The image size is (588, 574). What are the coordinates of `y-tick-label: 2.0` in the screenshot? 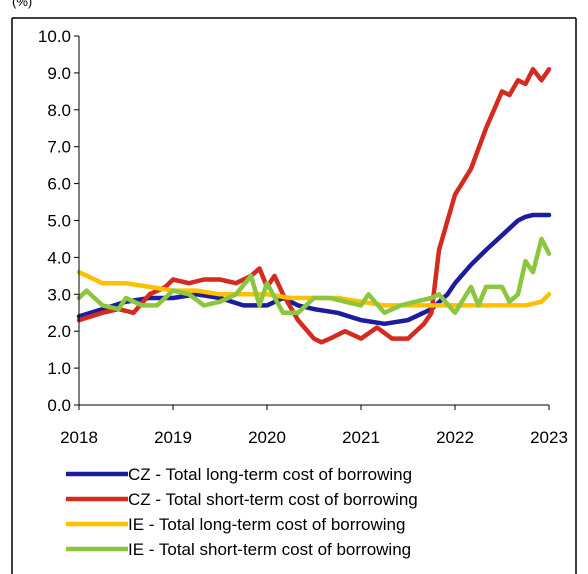 It's located at (59, 331).